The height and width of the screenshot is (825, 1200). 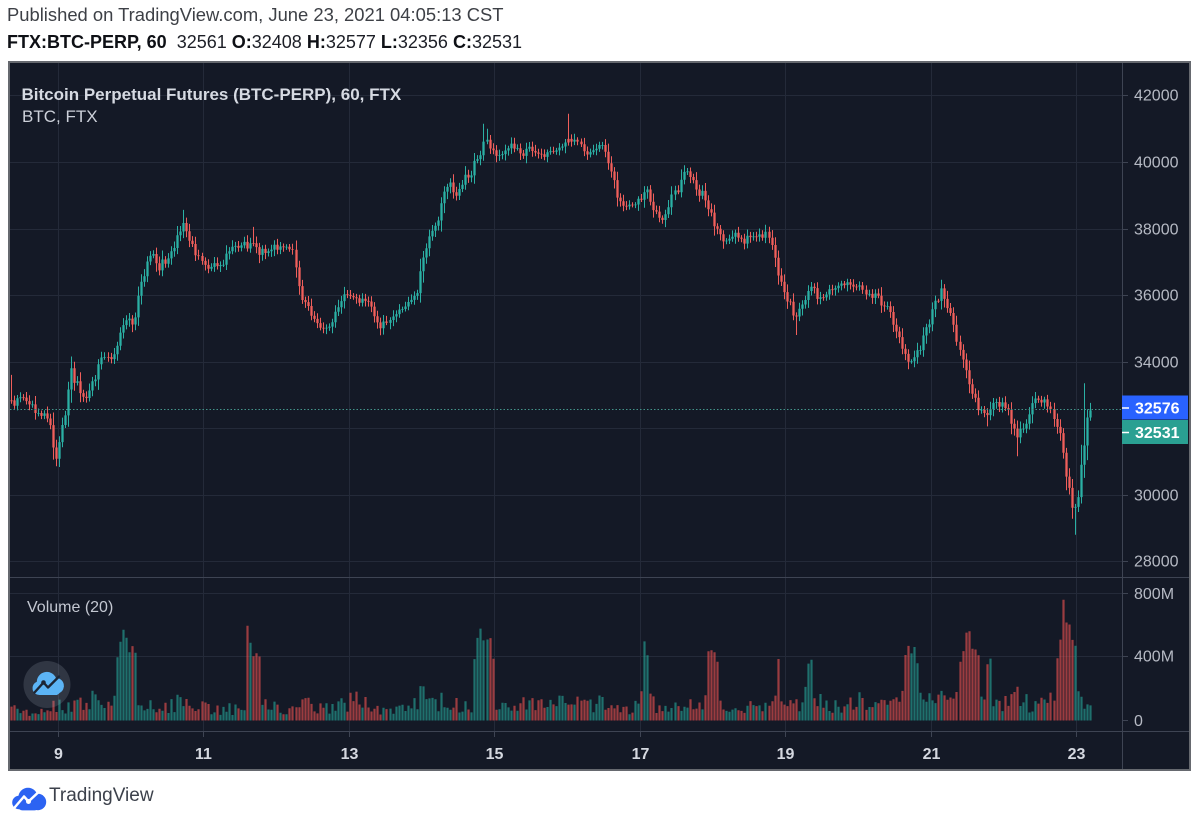 What do you see at coordinates (786, 754) in the screenshot?
I see `svg-text: 19` at bounding box center [786, 754].